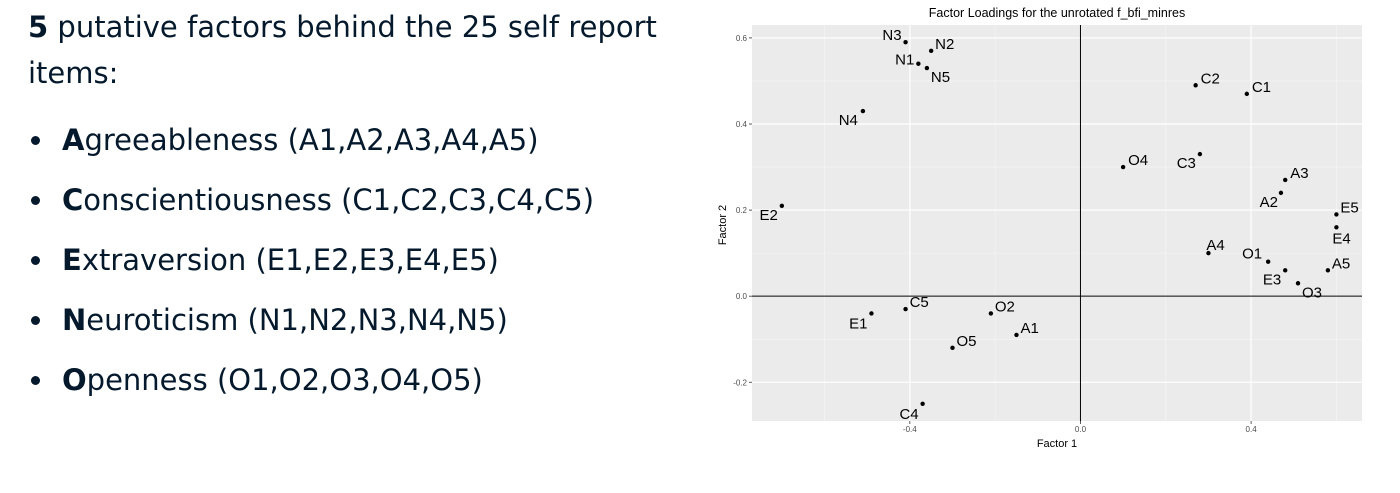  Describe the element at coordinates (742, 38) in the screenshot. I see `y-tick-label: 0.6` at that location.